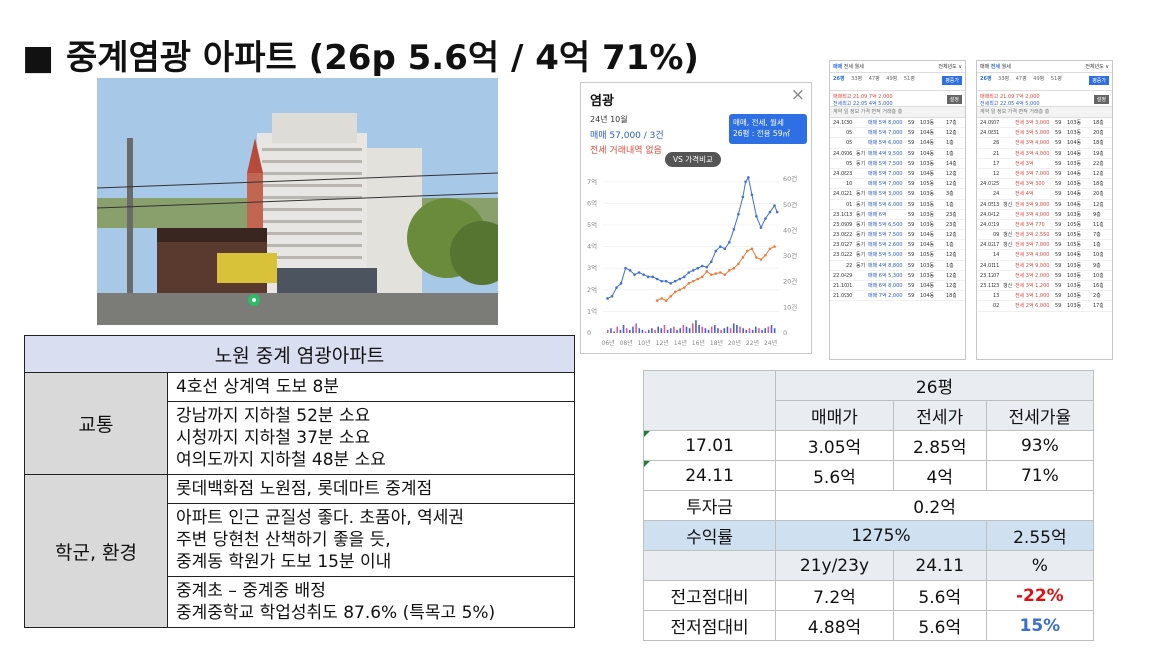 The width and height of the screenshot is (1173, 660). Describe the element at coordinates (1044, 123) in the screenshot. I see `list-item: 24.09 07 전세 3억 3,000 59 103동 18층` at that location.